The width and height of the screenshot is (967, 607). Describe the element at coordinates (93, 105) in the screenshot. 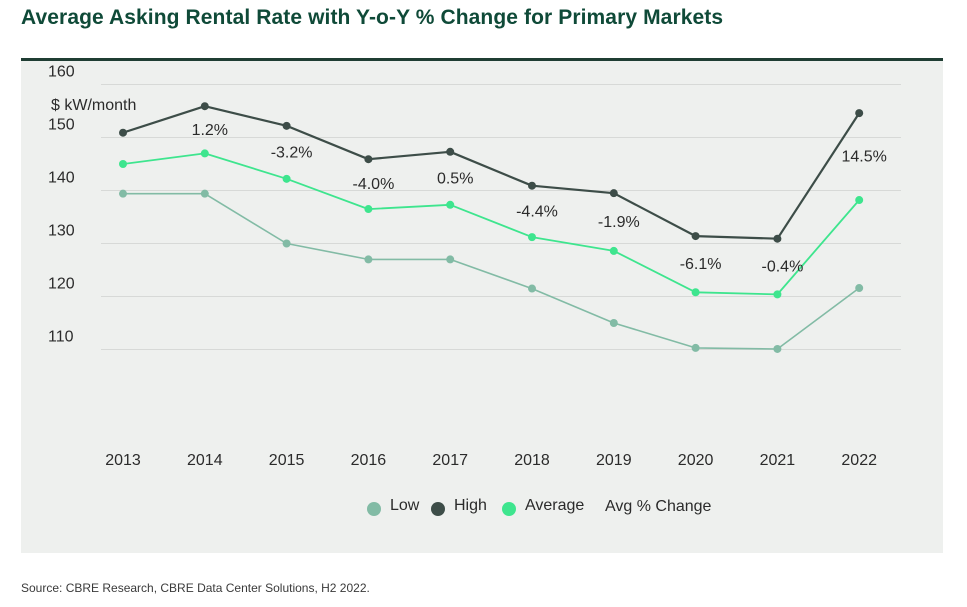

I see `y-axis-label: $ kW/month` at that location.